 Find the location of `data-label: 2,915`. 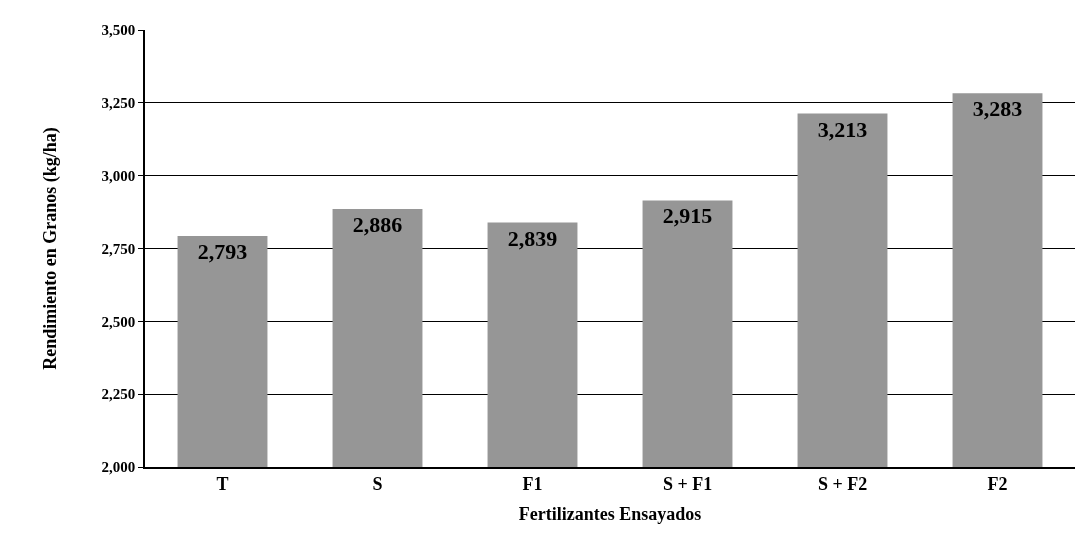

data-label: 2,915 is located at coordinates (687, 216).